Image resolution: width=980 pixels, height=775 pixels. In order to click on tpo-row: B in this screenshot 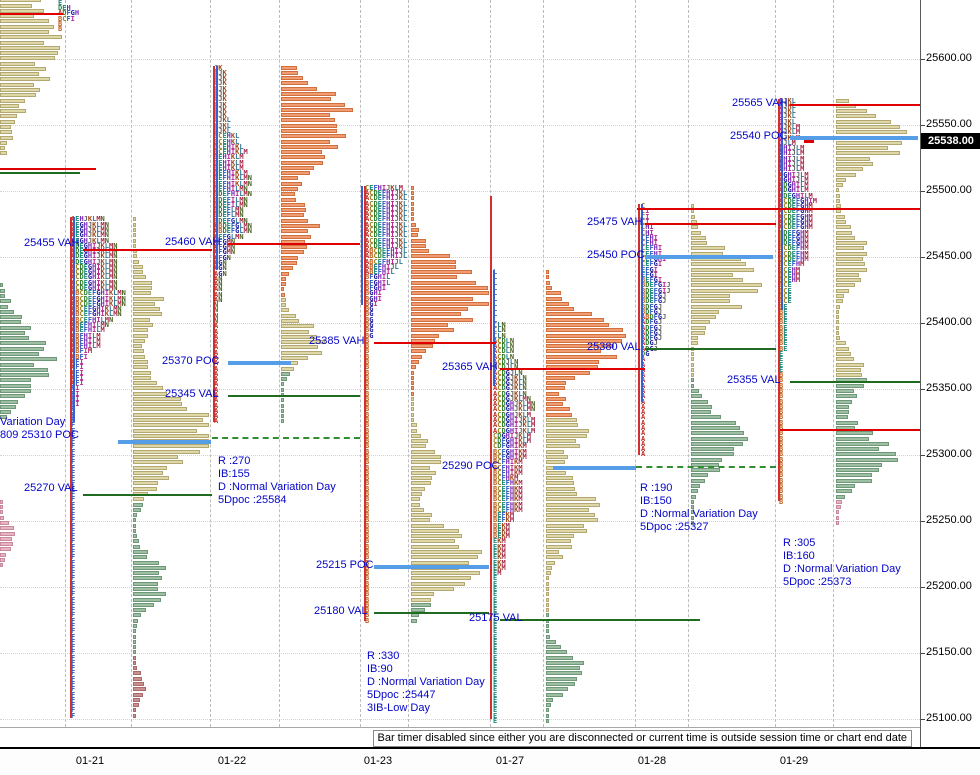, I will do `click(367, 515)`.